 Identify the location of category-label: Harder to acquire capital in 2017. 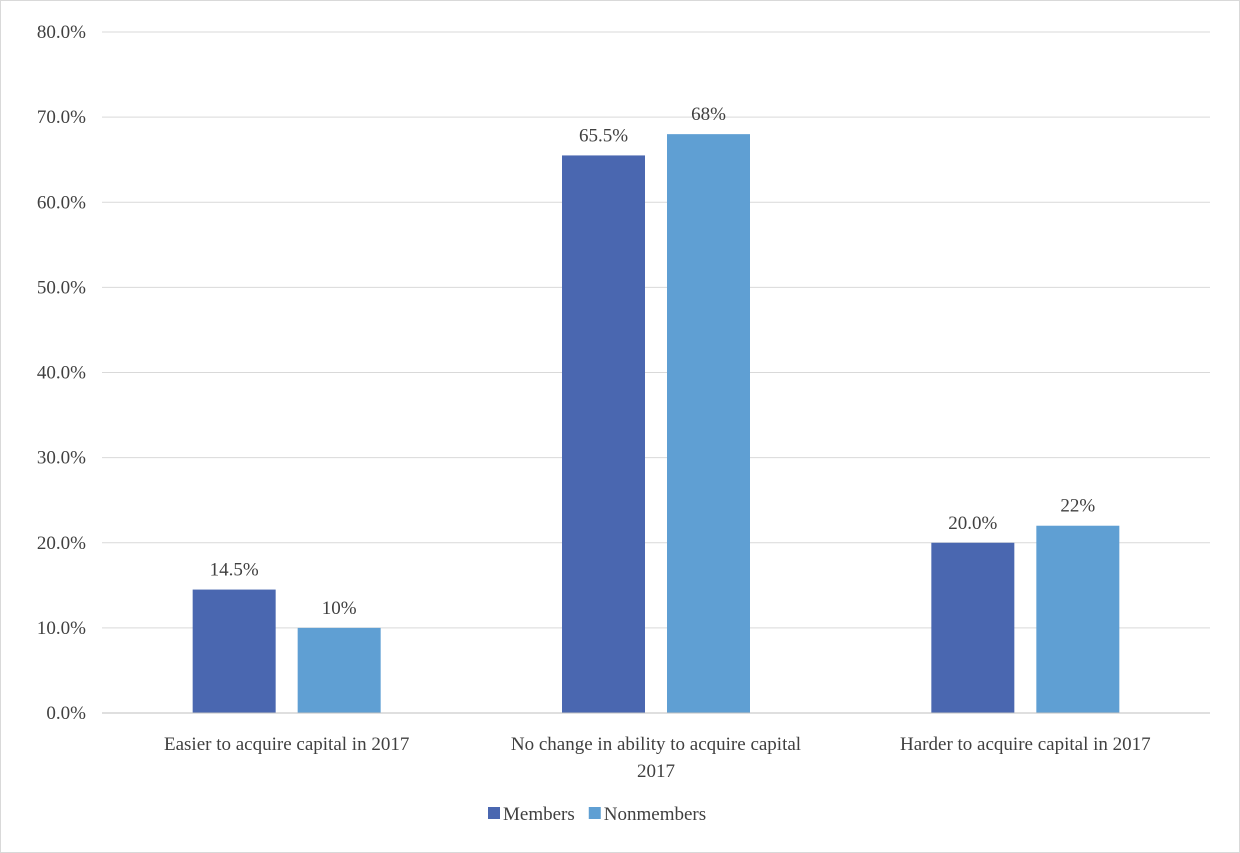
(1025, 744).